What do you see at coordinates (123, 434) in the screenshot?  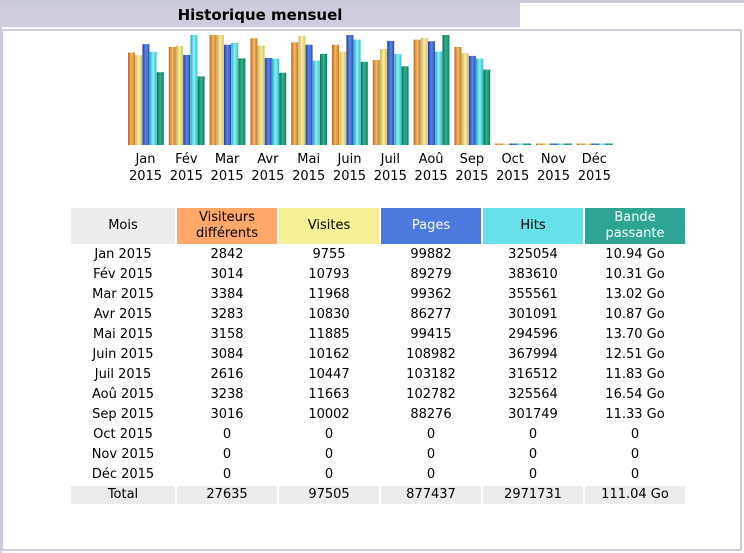 I see `cell-month: Oct 2015` at bounding box center [123, 434].